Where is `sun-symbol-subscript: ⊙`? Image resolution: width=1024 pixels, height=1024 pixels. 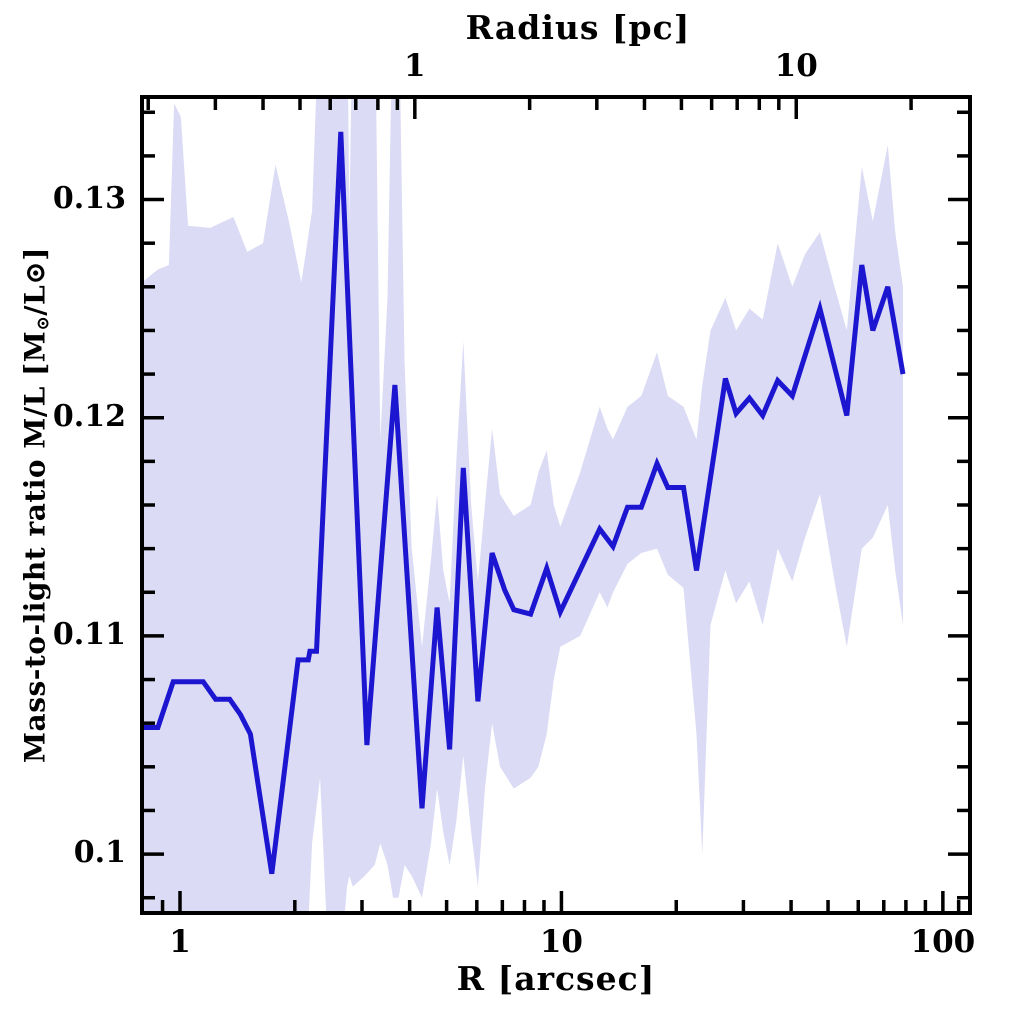
sun-symbol-subscript: ⊙ is located at coordinates (43, 323).